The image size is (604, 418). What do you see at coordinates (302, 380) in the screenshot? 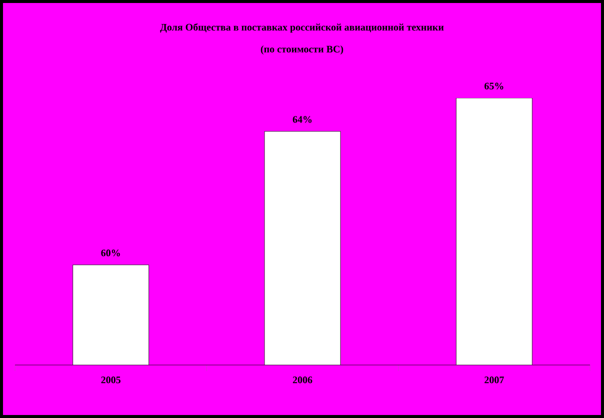
I see `x-tick-label: 2006` at bounding box center [302, 380].